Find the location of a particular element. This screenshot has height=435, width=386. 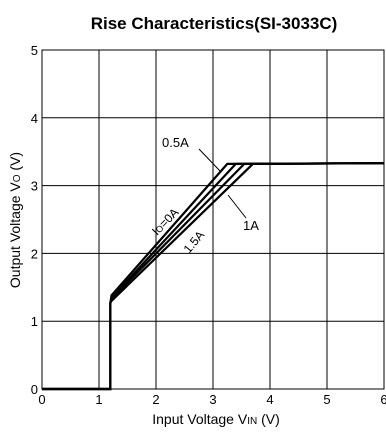

y-tick-label: 4 is located at coordinates (34, 118).